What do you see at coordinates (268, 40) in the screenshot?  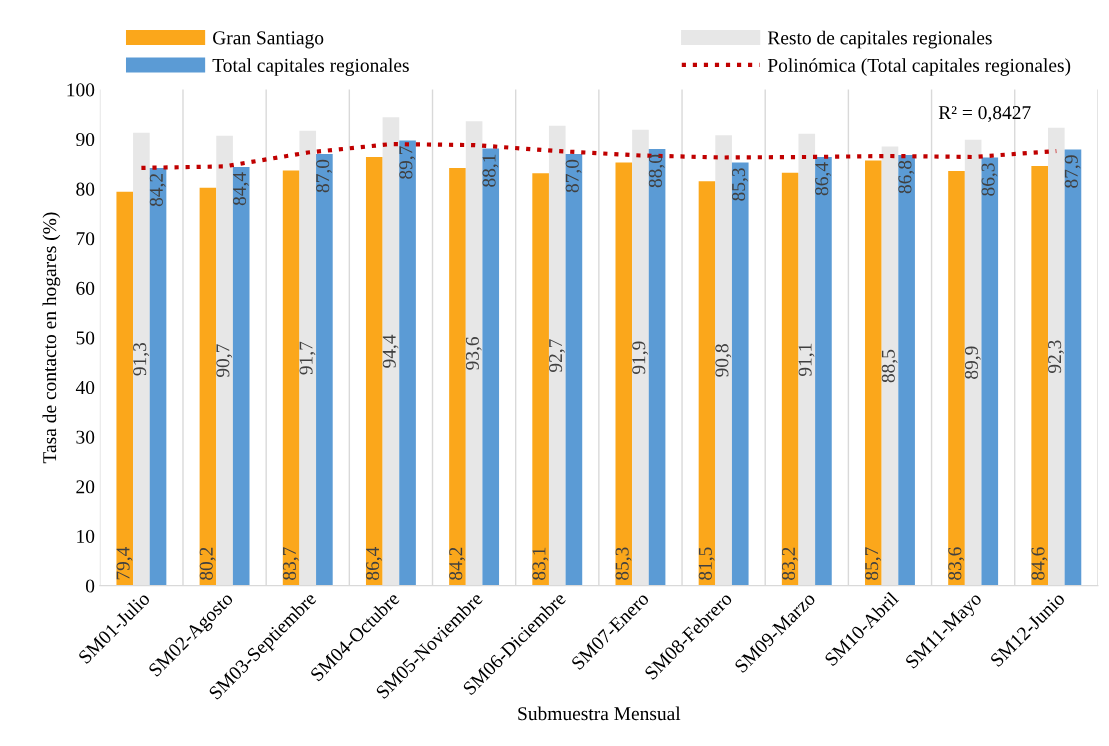 I see `legend-label: Gran Santiago` at bounding box center [268, 40].